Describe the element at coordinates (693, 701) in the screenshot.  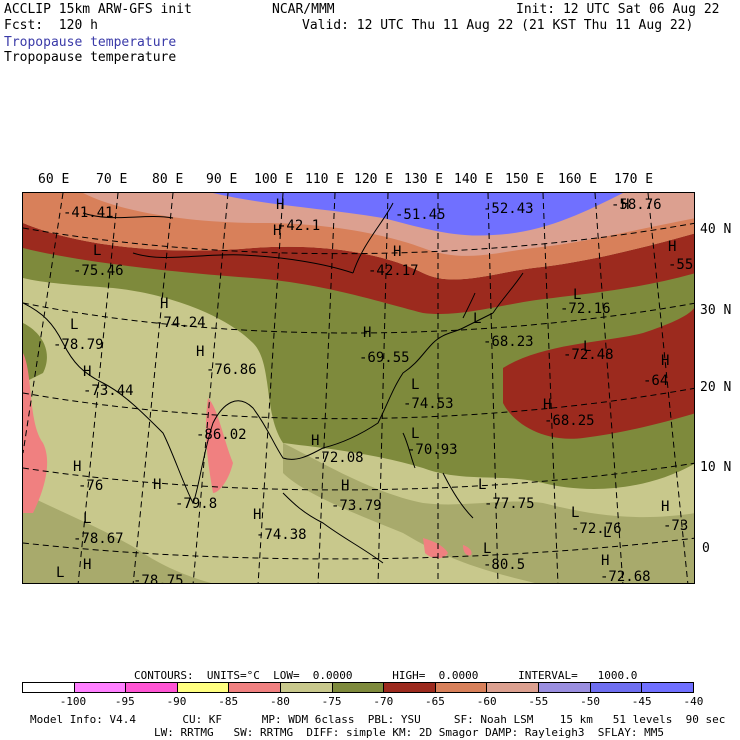
I see `colorbar-label: -40` at that location.